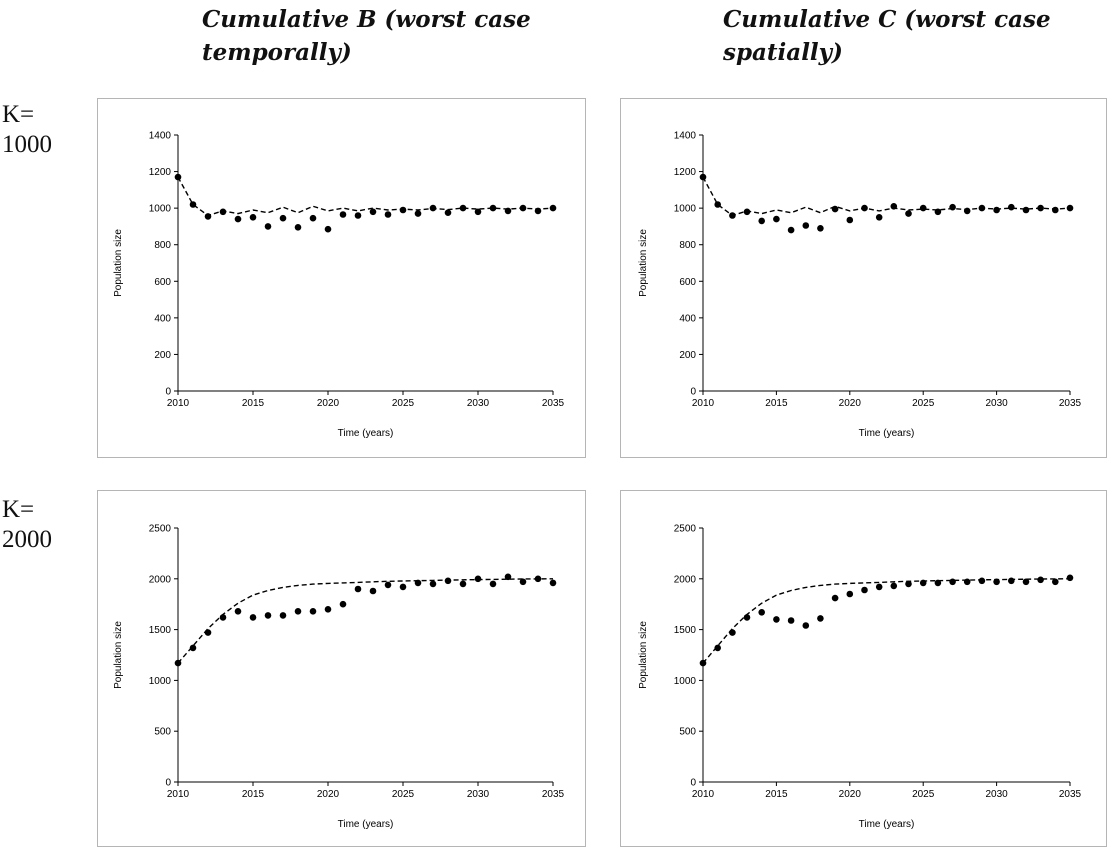  Describe the element at coordinates (277, 52) in the screenshot. I see `column-title-b-line2: temporally)` at that location.